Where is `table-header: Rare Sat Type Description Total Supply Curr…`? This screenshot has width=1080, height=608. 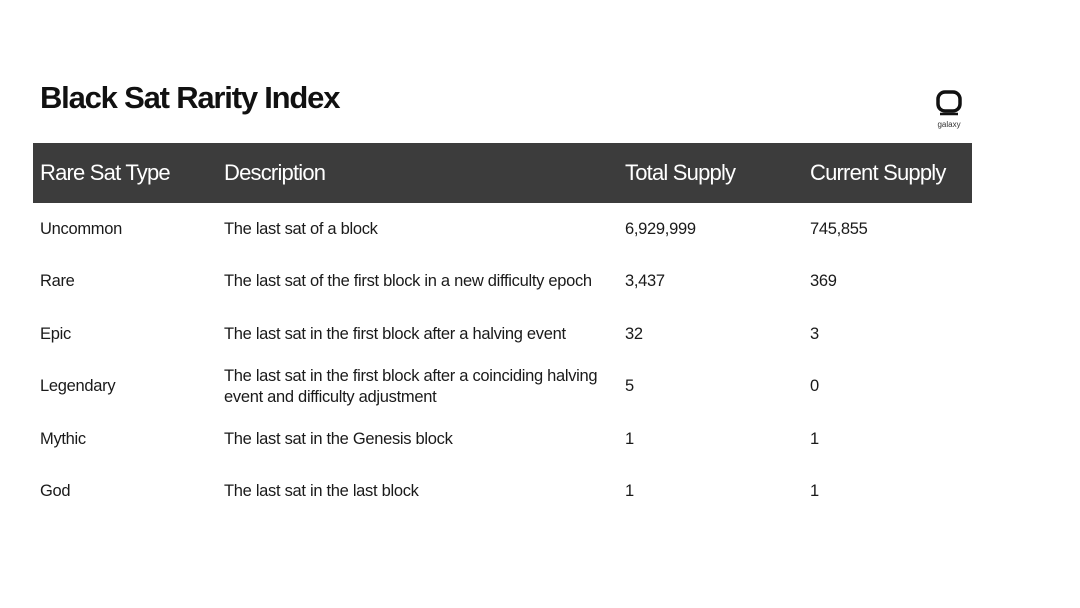 table-header: Rare Sat Type Description Total Supply Curr… is located at coordinates (502, 173).